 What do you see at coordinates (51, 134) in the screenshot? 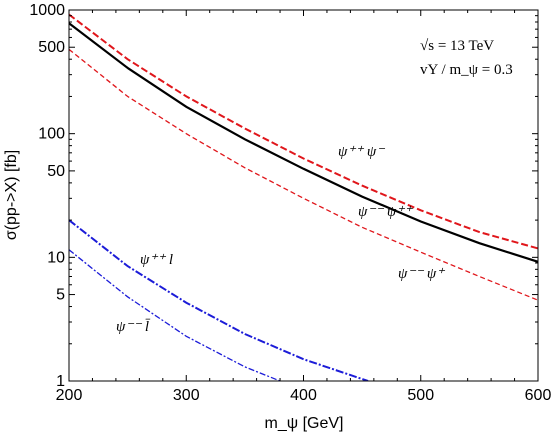
I see `y-tick-label: 100` at bounding box center [51, 134].